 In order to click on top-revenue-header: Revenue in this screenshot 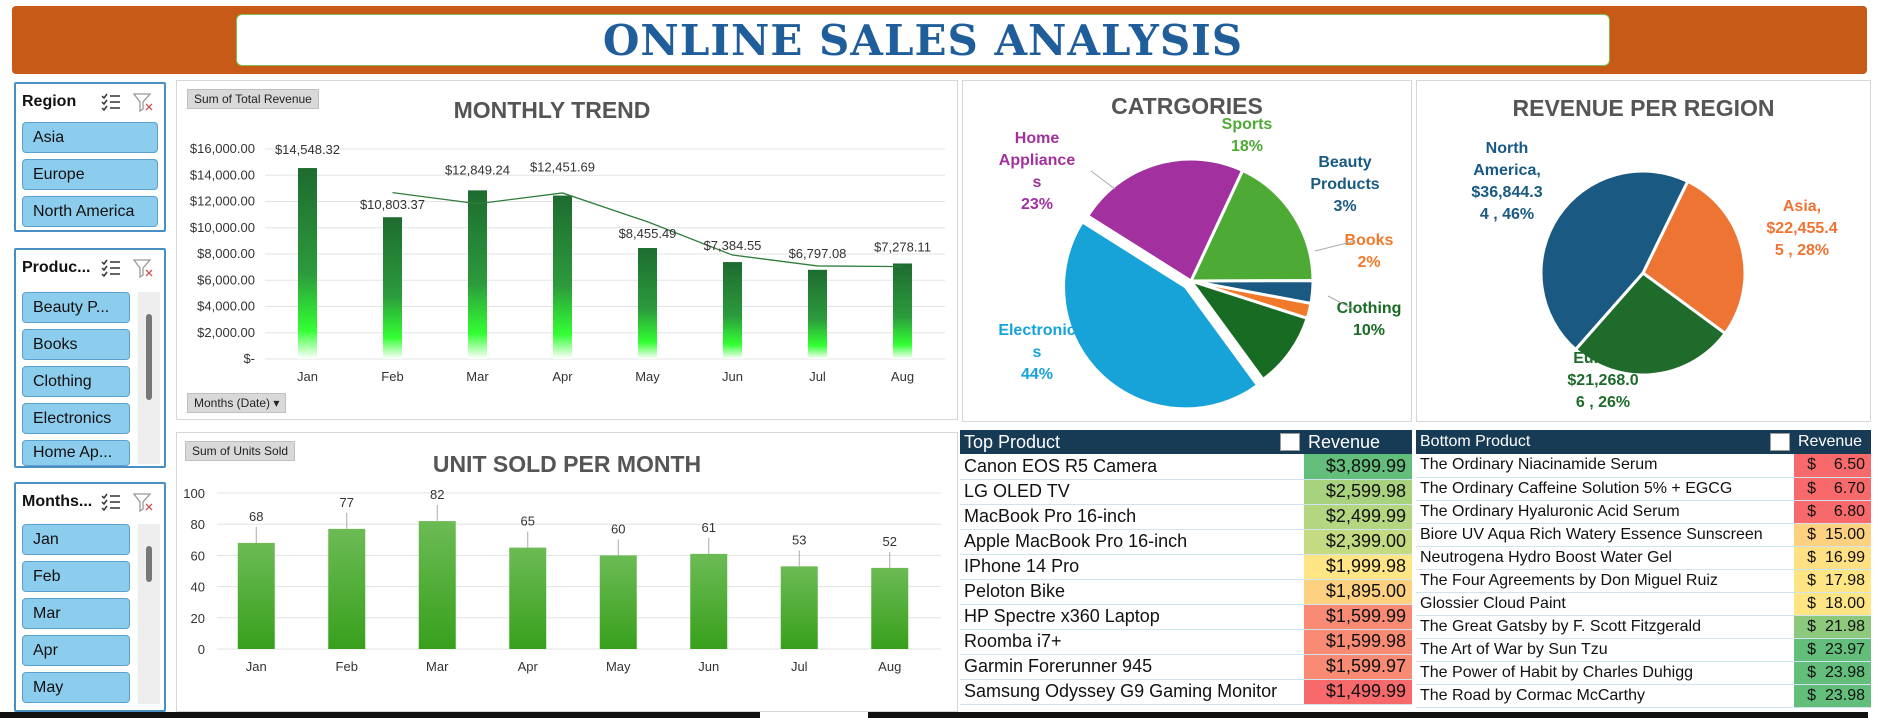, I will do `click(1358, 442)`.